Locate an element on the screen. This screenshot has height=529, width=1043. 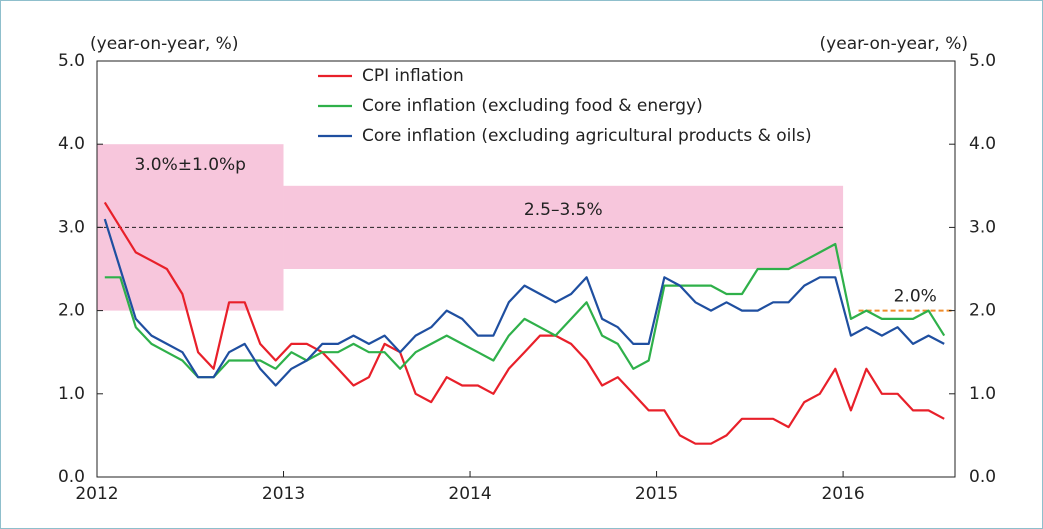
y-tick-label: 1.0 is located at coordinates (71, 394).